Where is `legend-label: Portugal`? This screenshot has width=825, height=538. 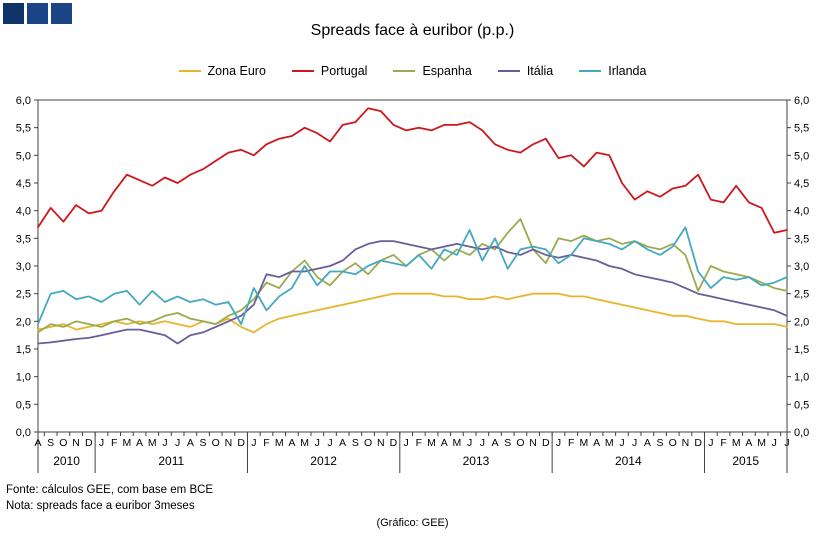 legend-label: Portugal is located at coordinates (344, 71).